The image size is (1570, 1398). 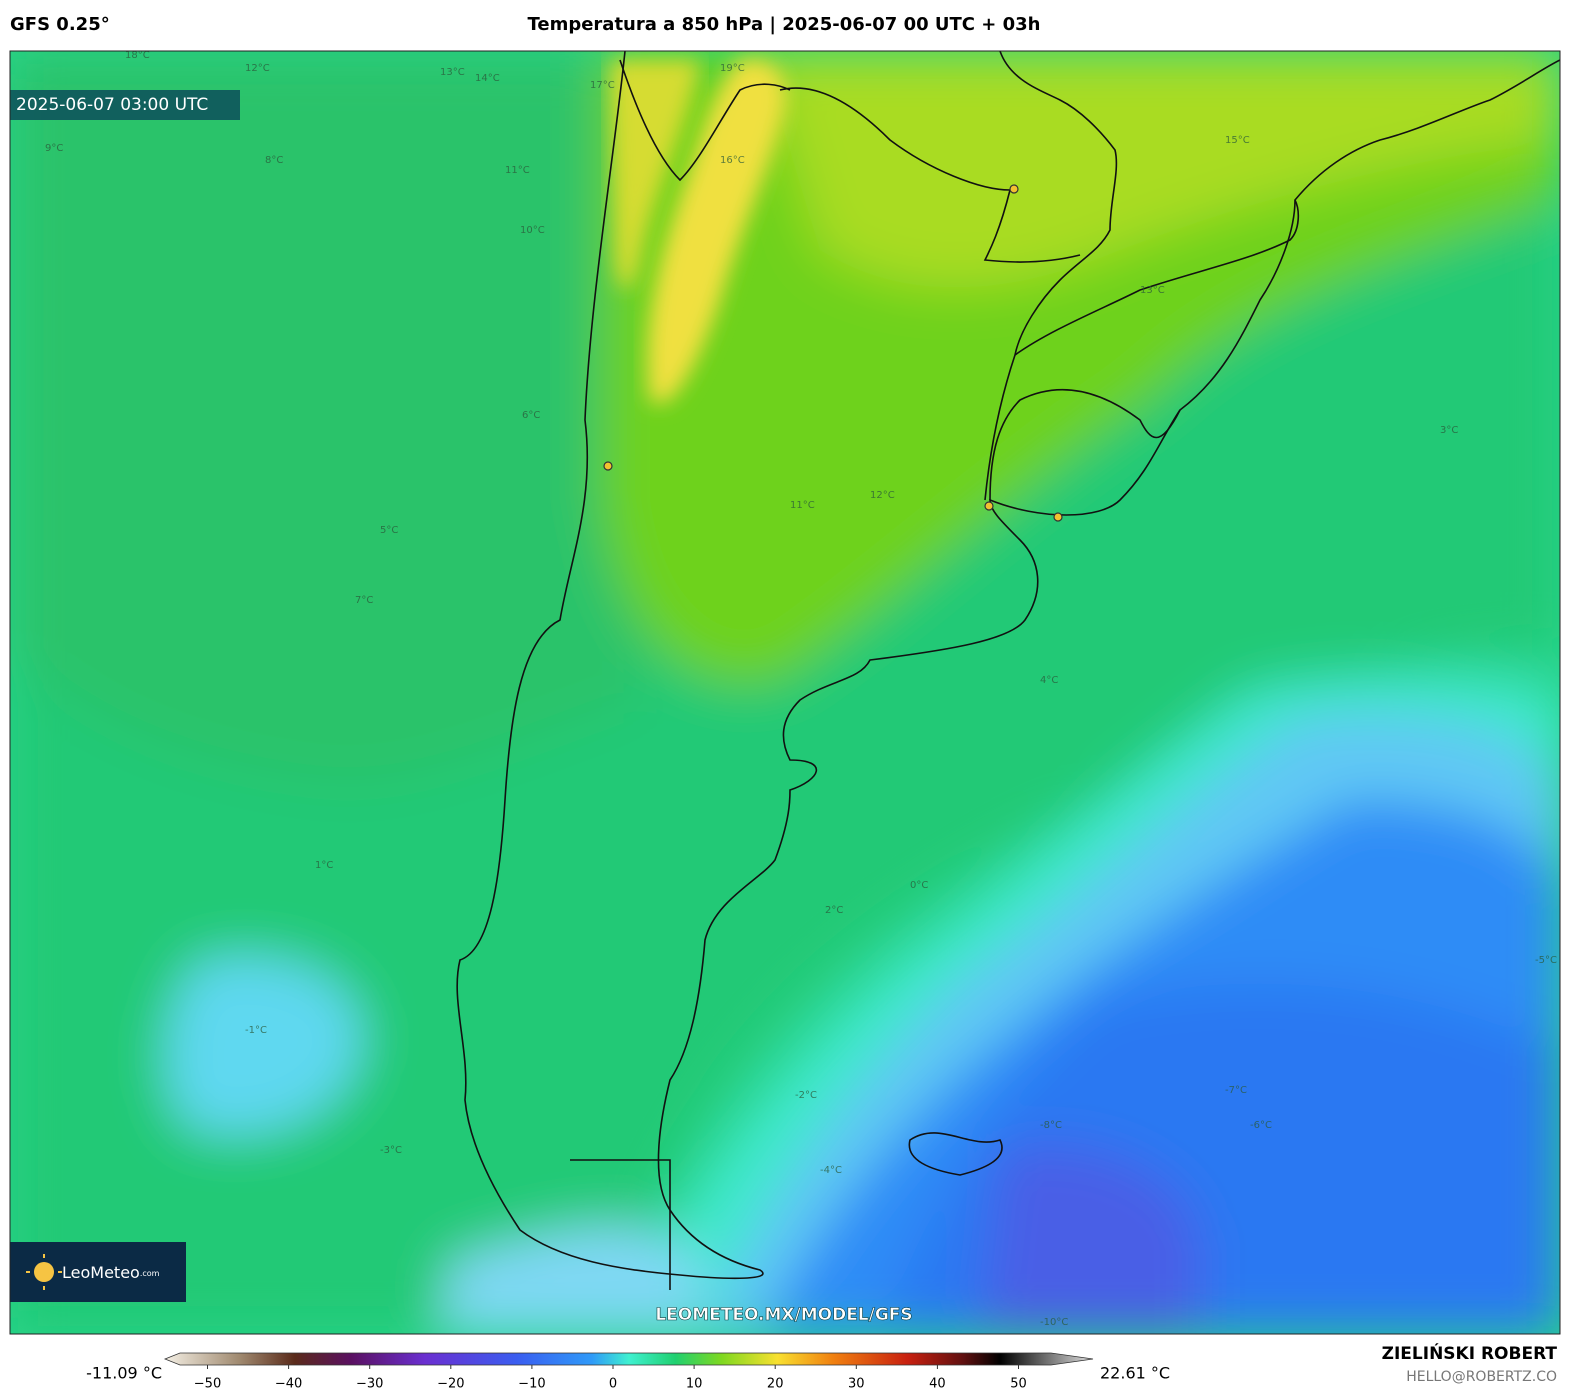 I want to click on contour-label: -2°C, so click(x=806, y=1095).